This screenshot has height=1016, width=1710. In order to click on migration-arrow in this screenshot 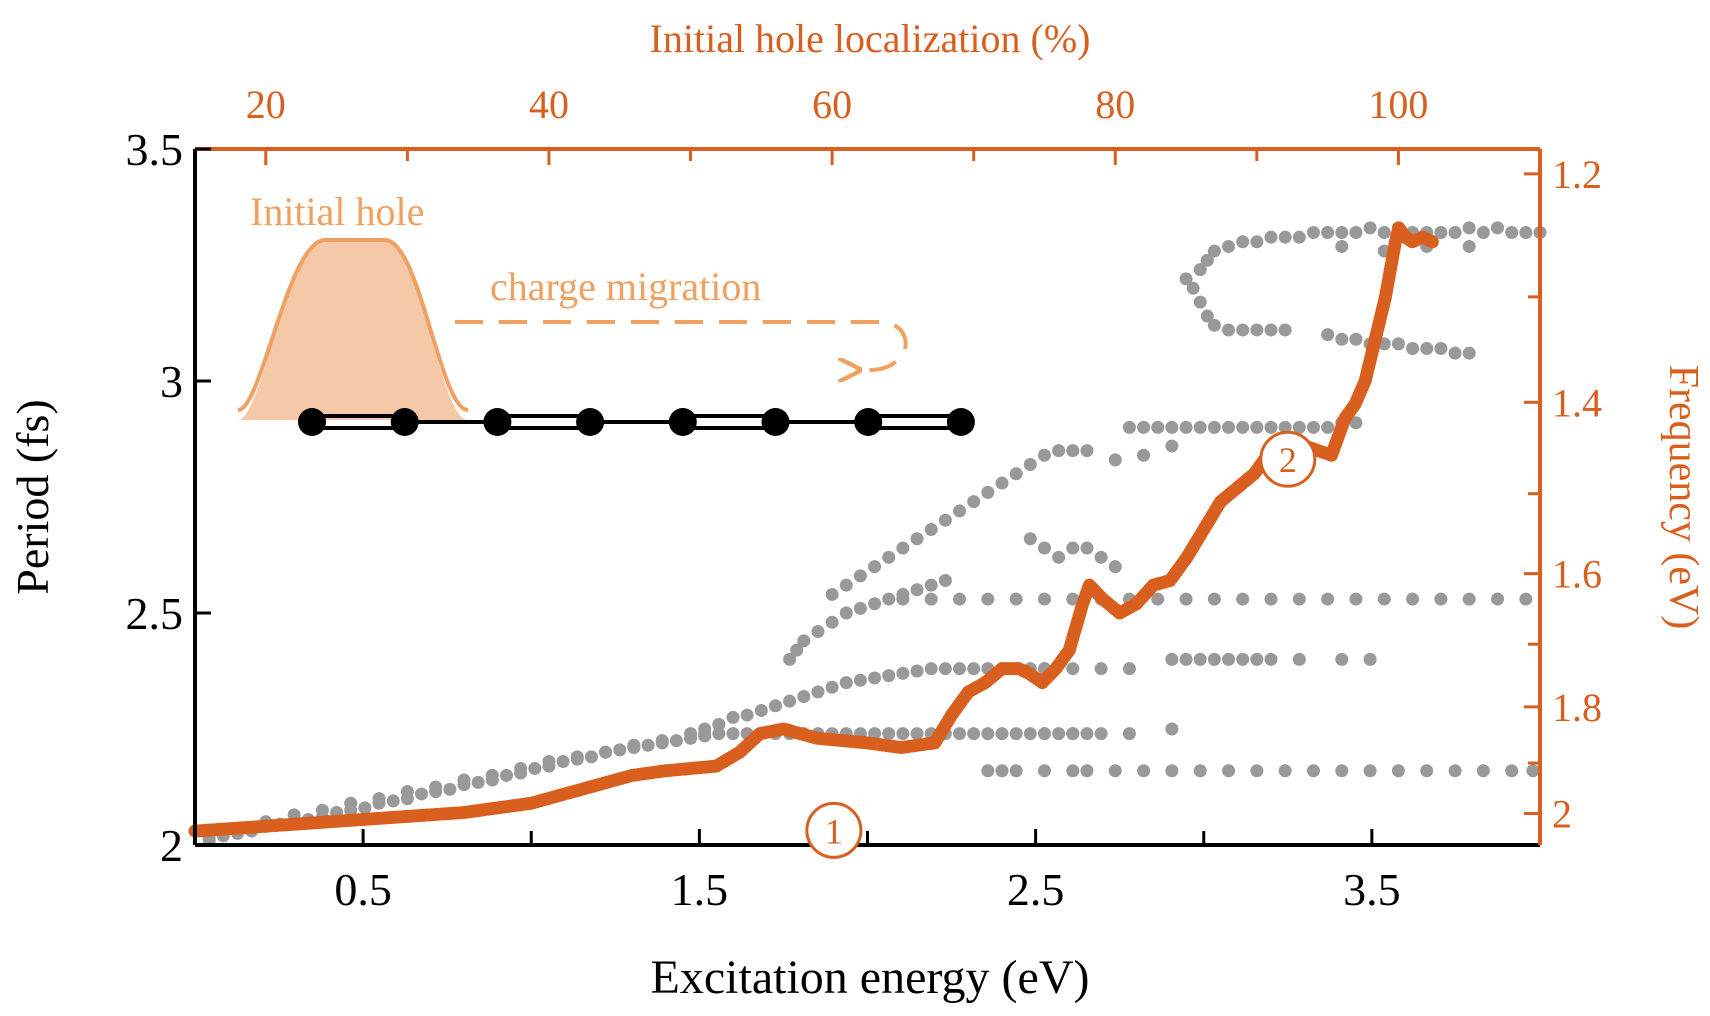, I will do `click(681, 345)`.